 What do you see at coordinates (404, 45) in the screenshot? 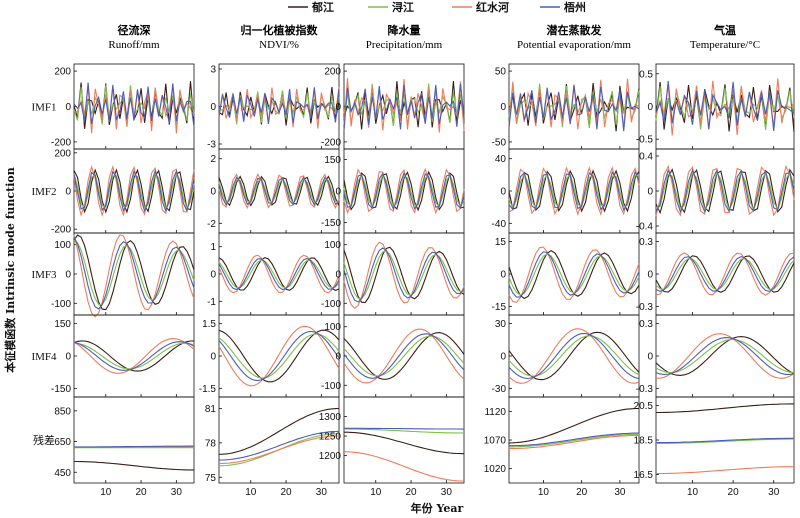
I see `column-subtitle: Precipitation/mm` at bounding box center [404, 45].